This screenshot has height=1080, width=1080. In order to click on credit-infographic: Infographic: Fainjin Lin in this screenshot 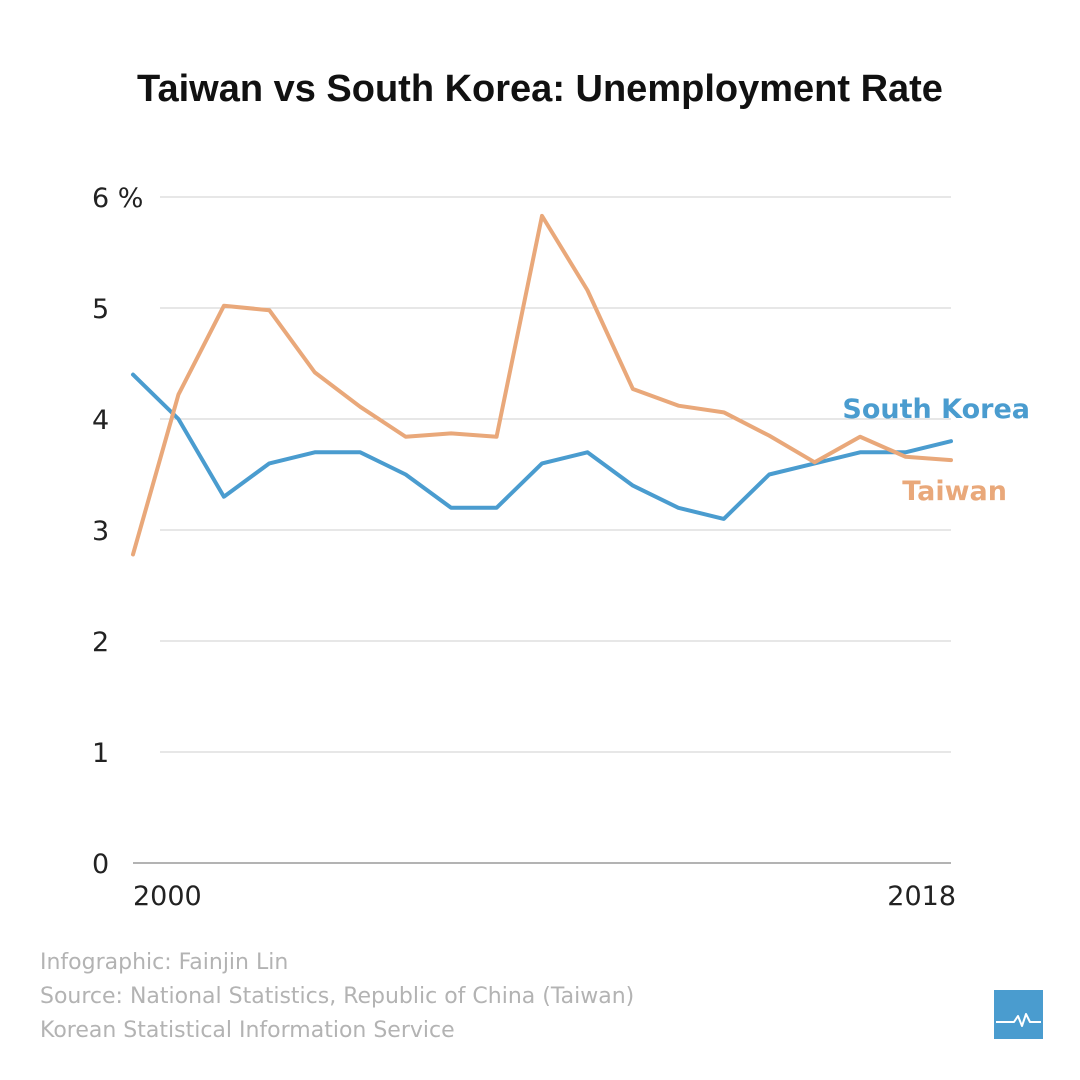, I will do `click(164, 962)`.